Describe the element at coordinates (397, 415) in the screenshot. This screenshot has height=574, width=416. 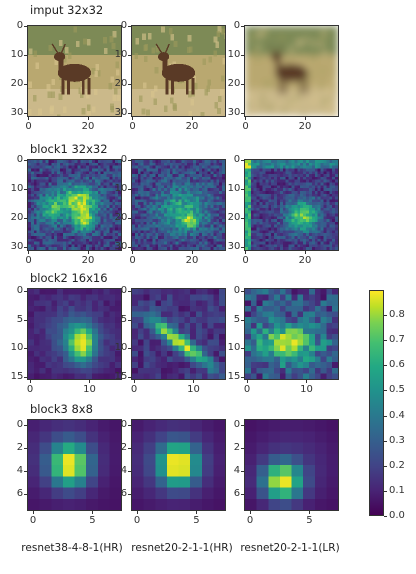
I see `colorbar-tick-label: 0.4` at that location.